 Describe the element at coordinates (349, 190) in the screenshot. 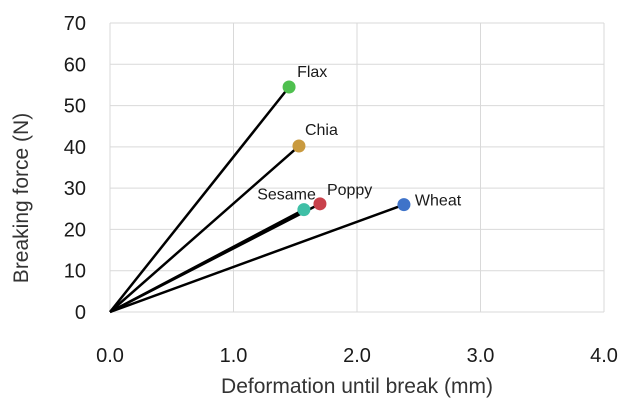

I see `point-label-poppy: Poppy` at that location.